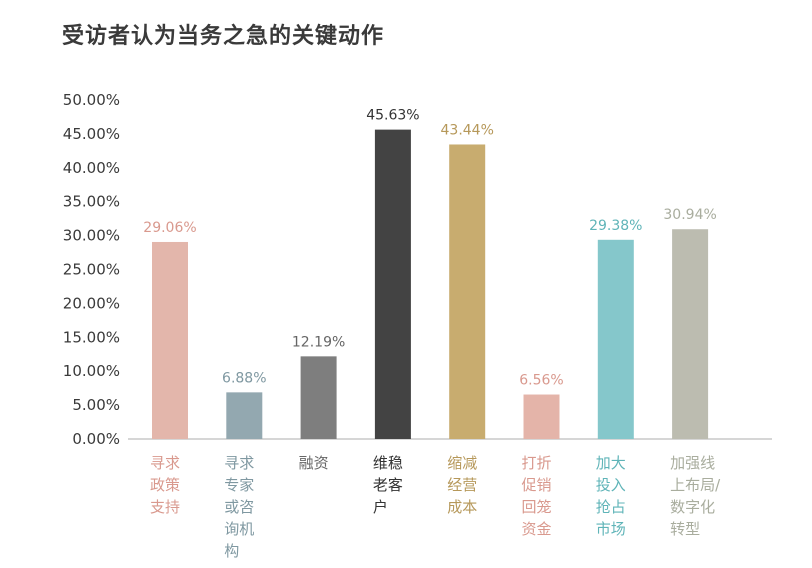  Describe the element at coordinates (91, 168) in the screenshot. I see `y-tick-label: 40.00%` at that location.